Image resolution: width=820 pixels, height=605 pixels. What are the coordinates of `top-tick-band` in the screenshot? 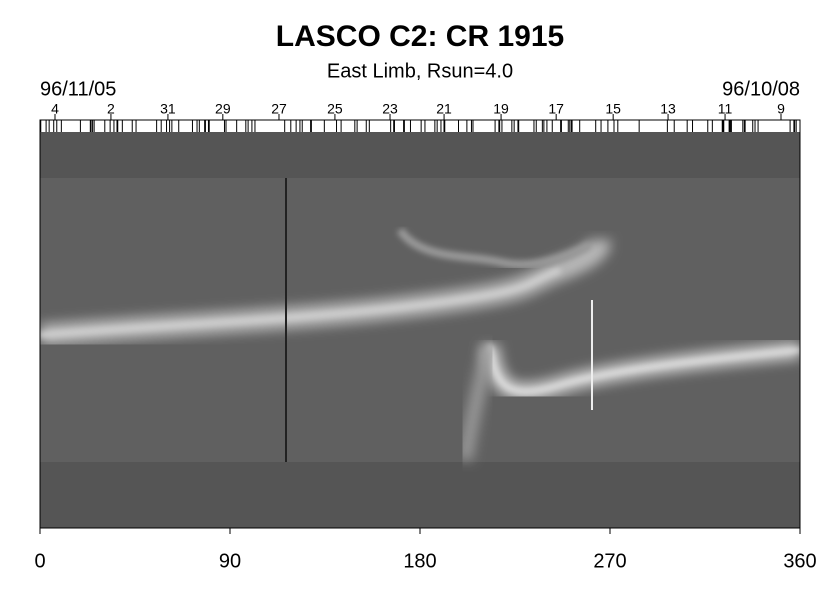 It's located at (420, 126).